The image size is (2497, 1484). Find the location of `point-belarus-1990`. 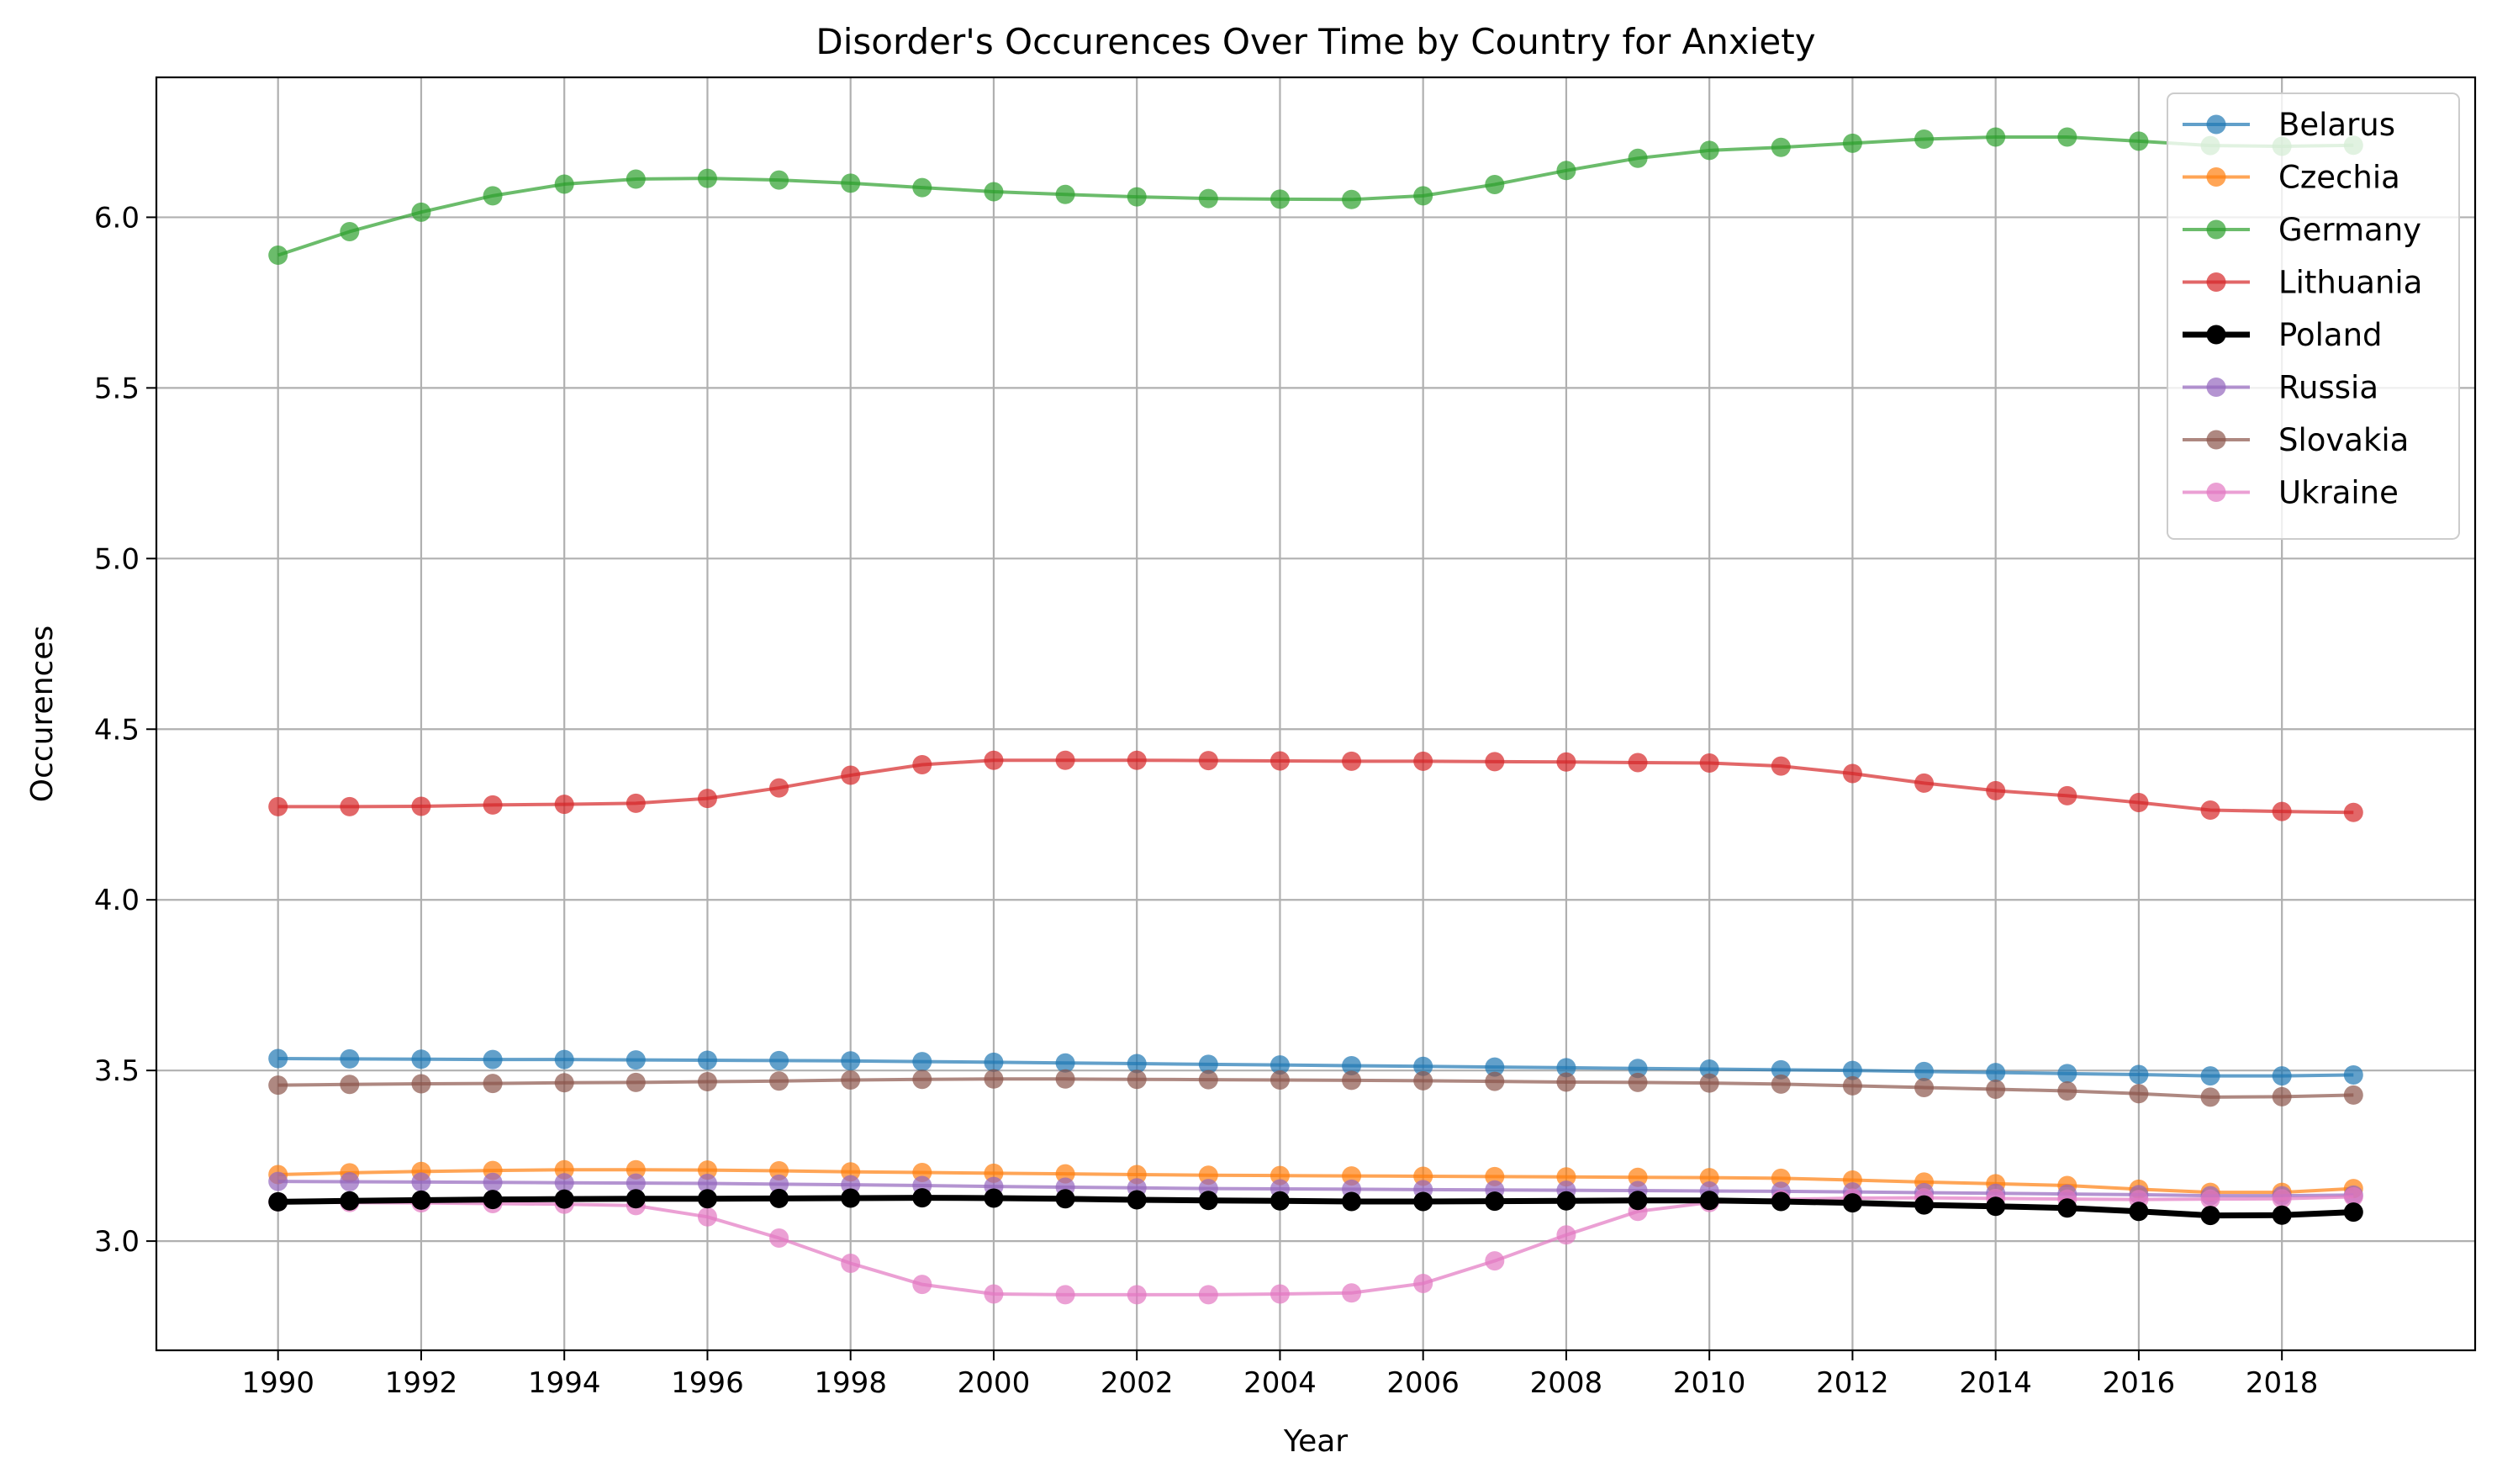

point-belarus-1990 is located at coordinates (278, 1058).